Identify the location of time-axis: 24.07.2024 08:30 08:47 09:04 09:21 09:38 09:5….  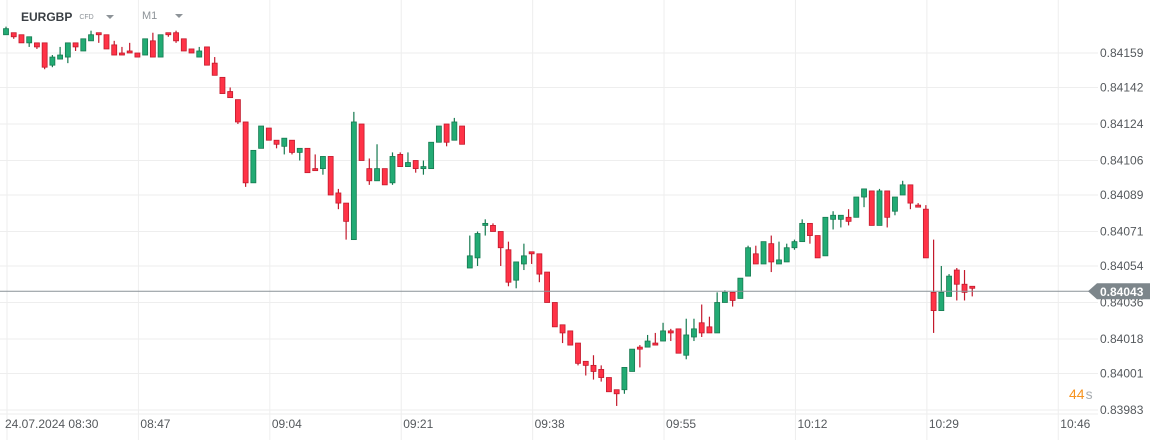
(548, 424).